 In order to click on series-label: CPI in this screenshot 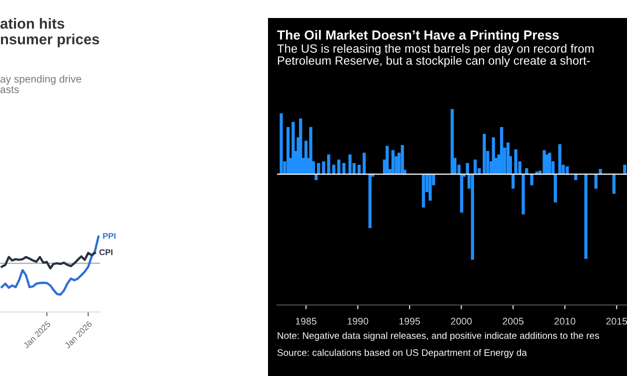, I will do `click(105, 252)`.